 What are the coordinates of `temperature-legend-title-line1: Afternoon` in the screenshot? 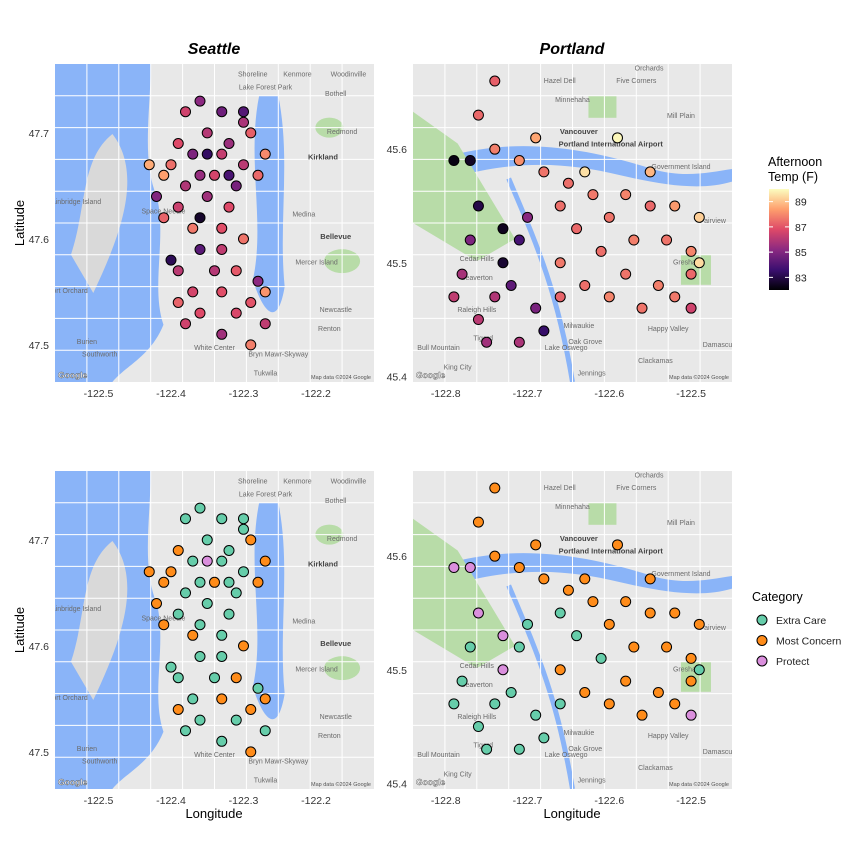 It's located at (795, 162).